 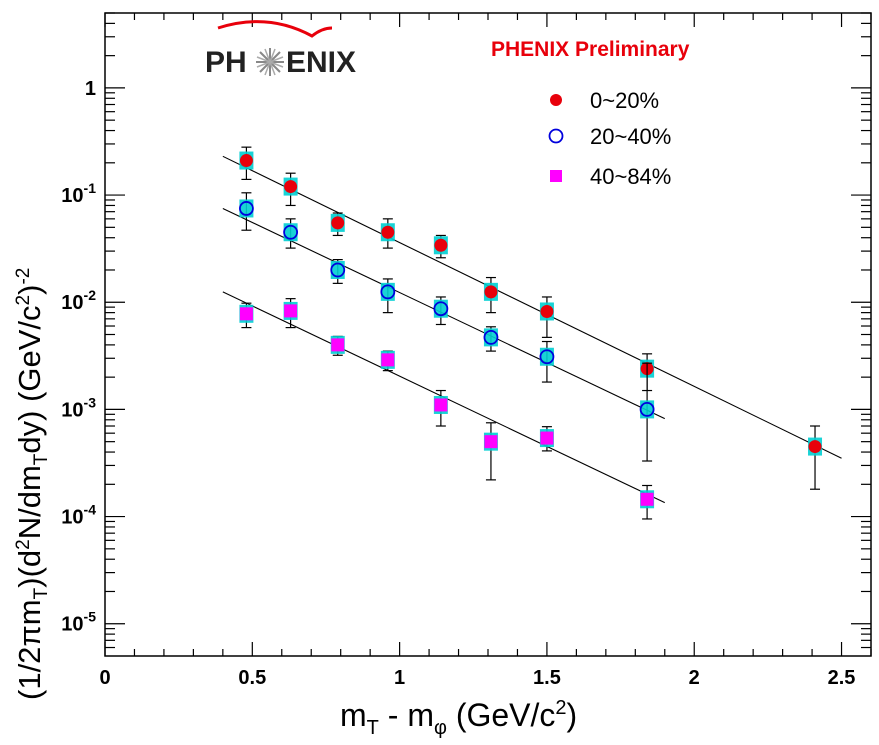 What do you see at coordinates (630, 136) in the screenshot?
I see `legend-label-20-40: 20~40%` at bounding box center [630, 136].